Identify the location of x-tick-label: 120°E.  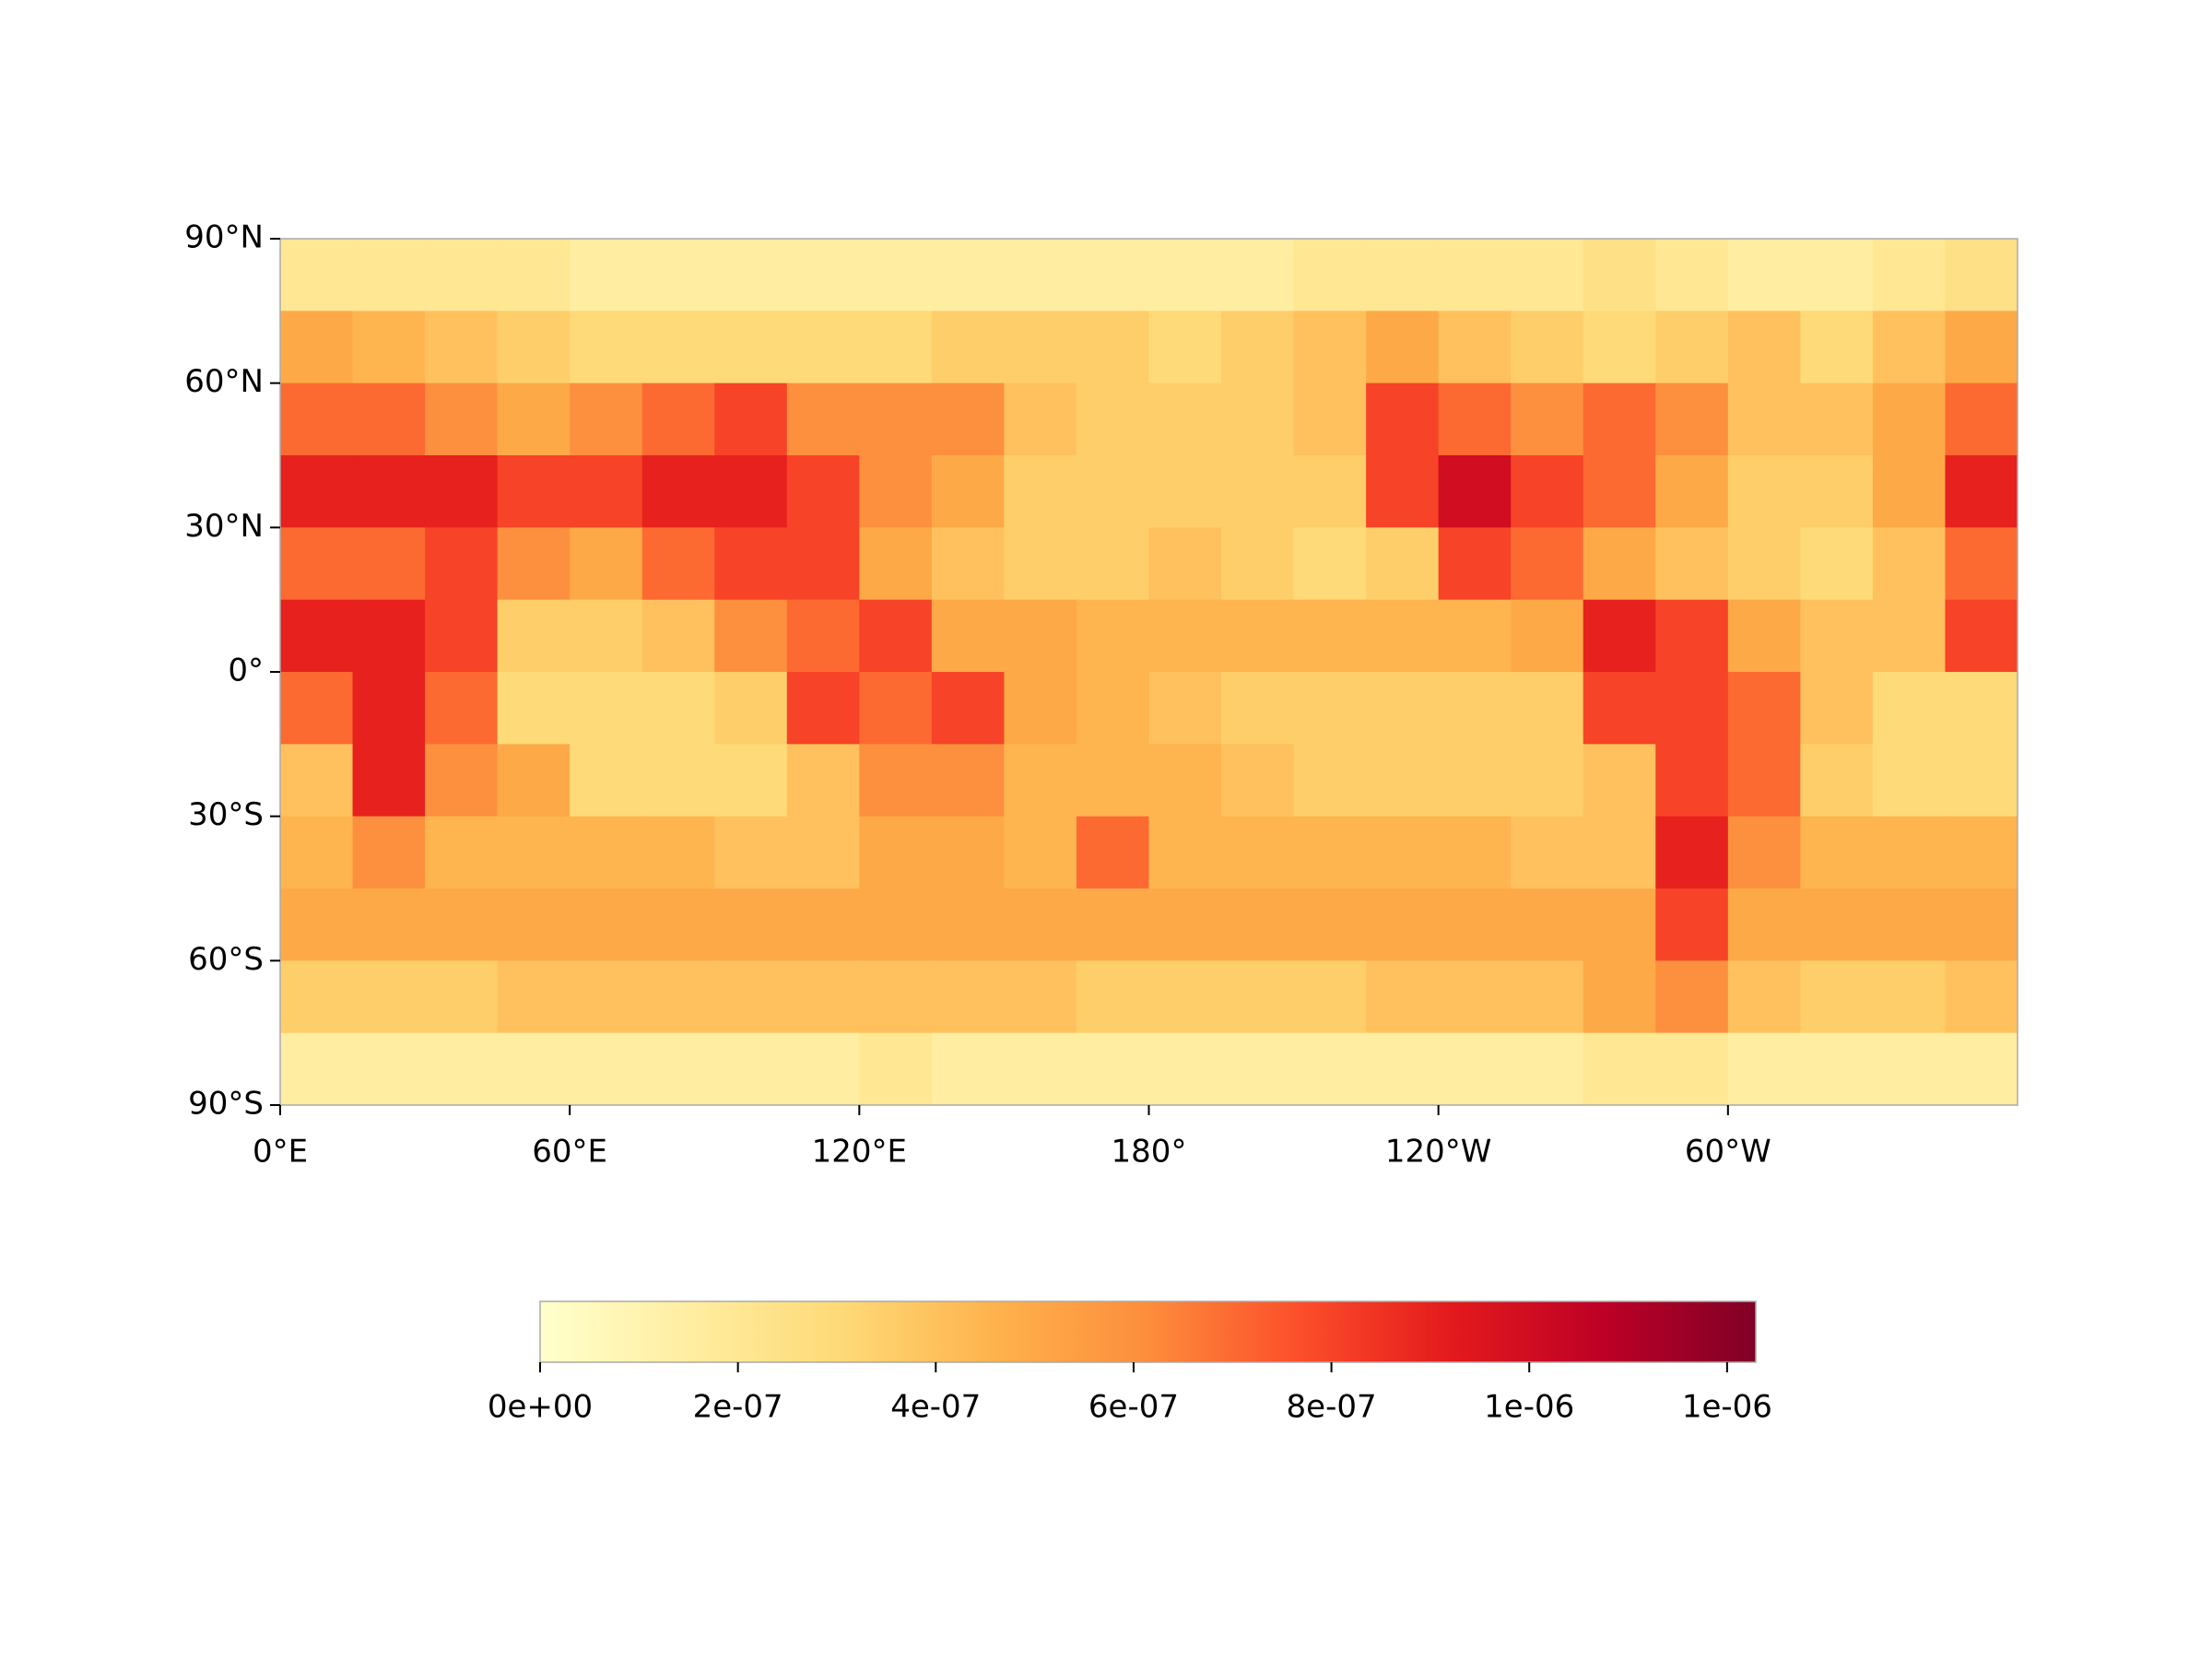
(859, 1152).